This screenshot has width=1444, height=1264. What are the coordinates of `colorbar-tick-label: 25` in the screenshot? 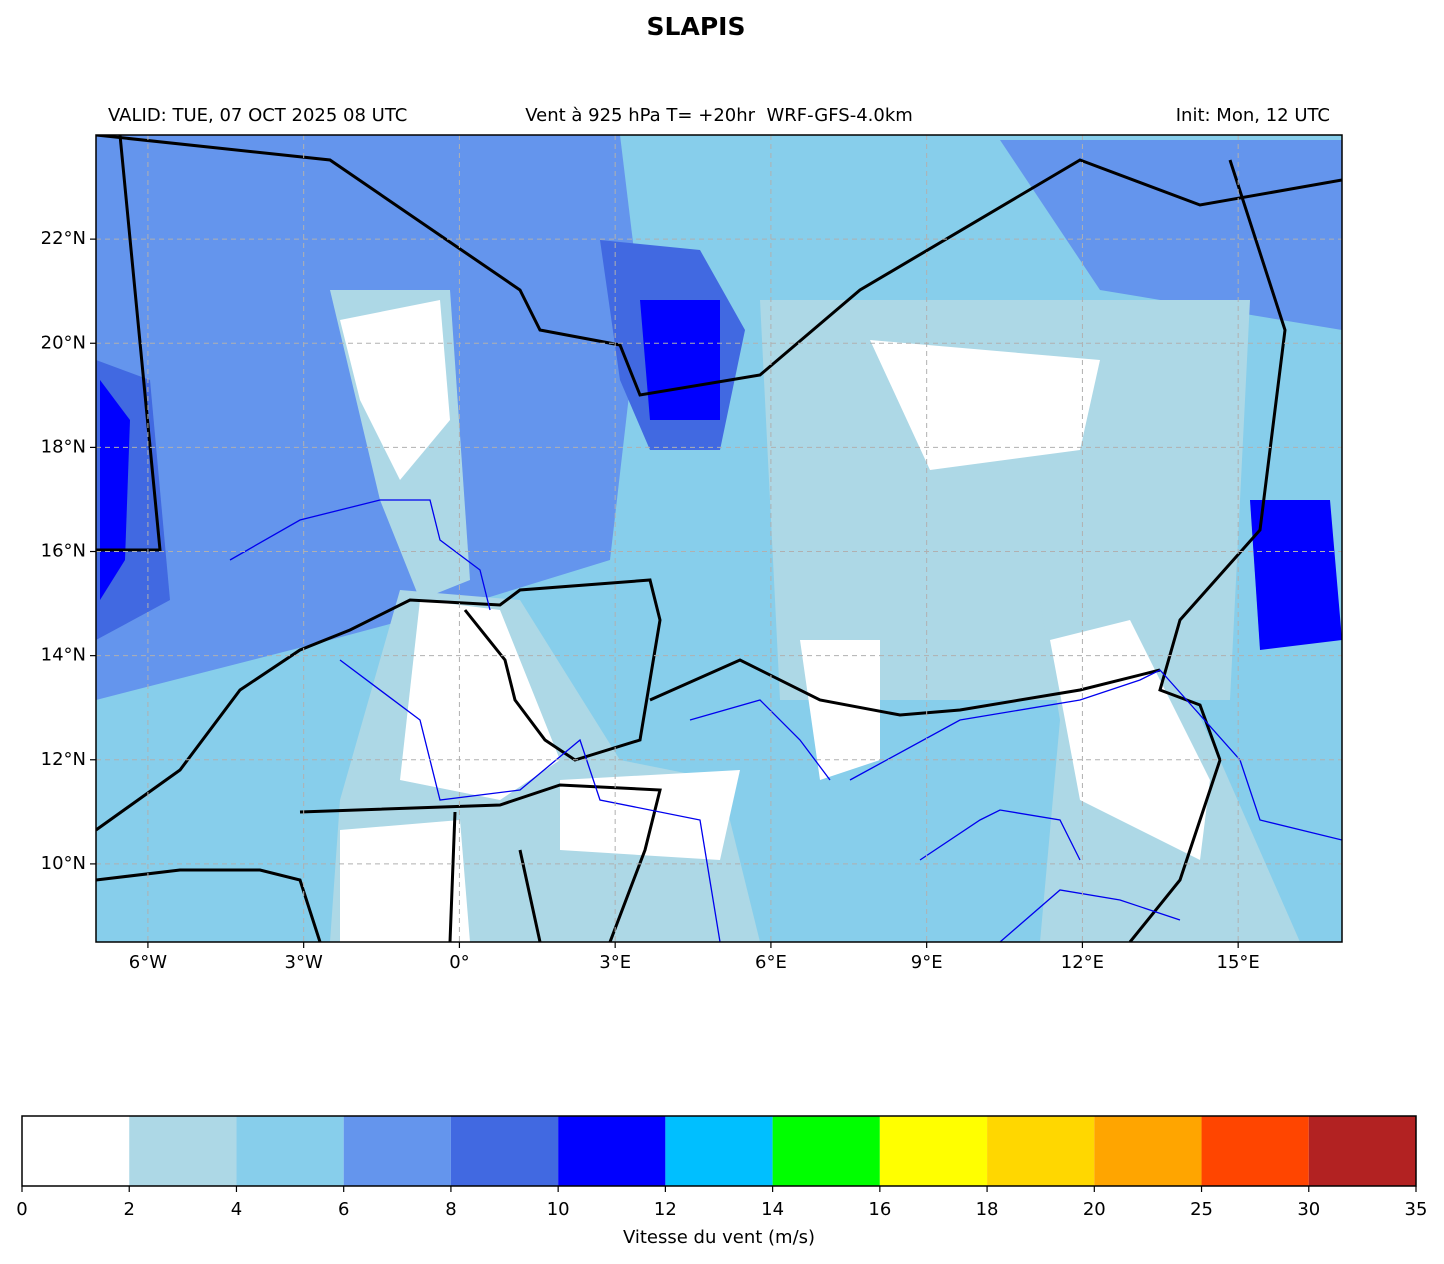 It's located at (1201, 1209).